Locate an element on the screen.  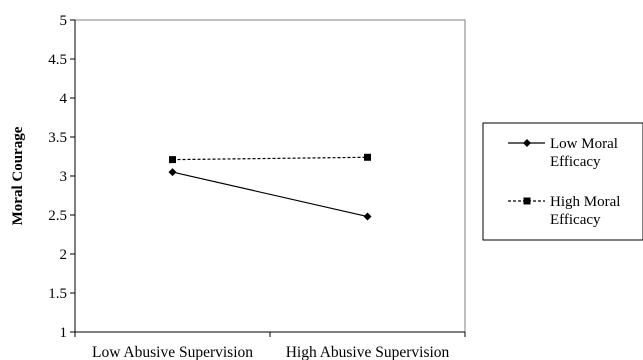
y-tick-label: 2 is located at coordinates (64, 255).